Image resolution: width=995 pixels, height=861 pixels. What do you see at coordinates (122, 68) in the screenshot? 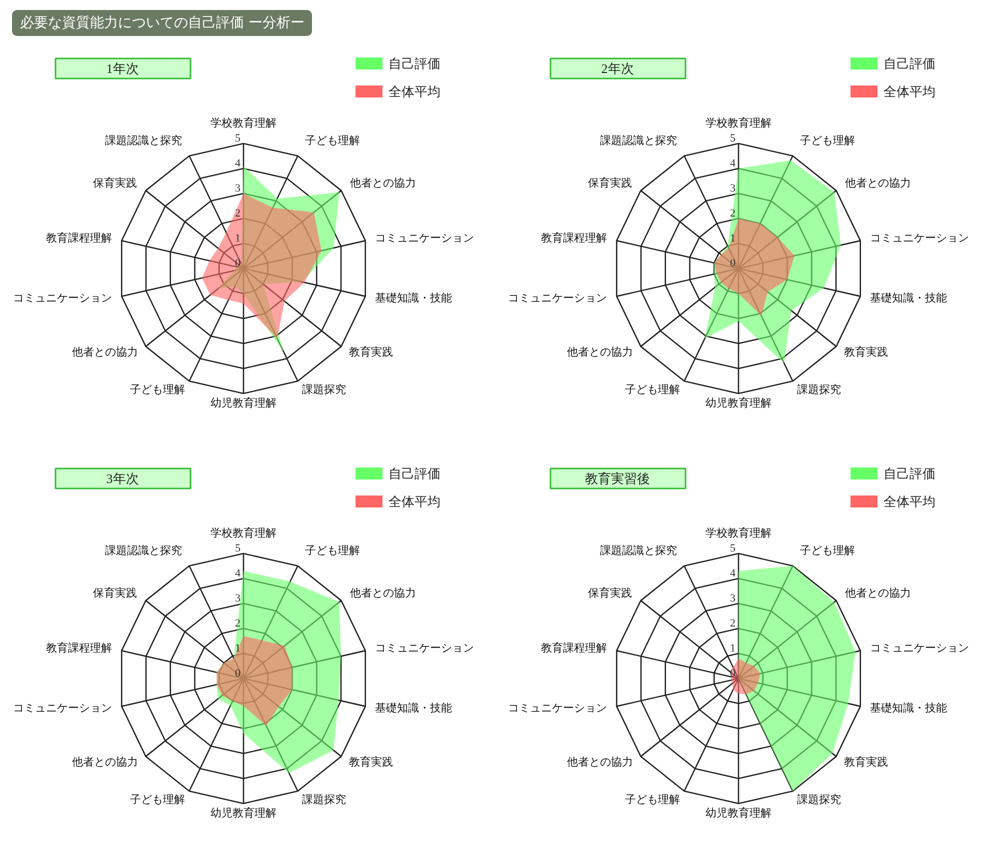
I see `chart-title: 1年次` at bounding box center [122, 68].